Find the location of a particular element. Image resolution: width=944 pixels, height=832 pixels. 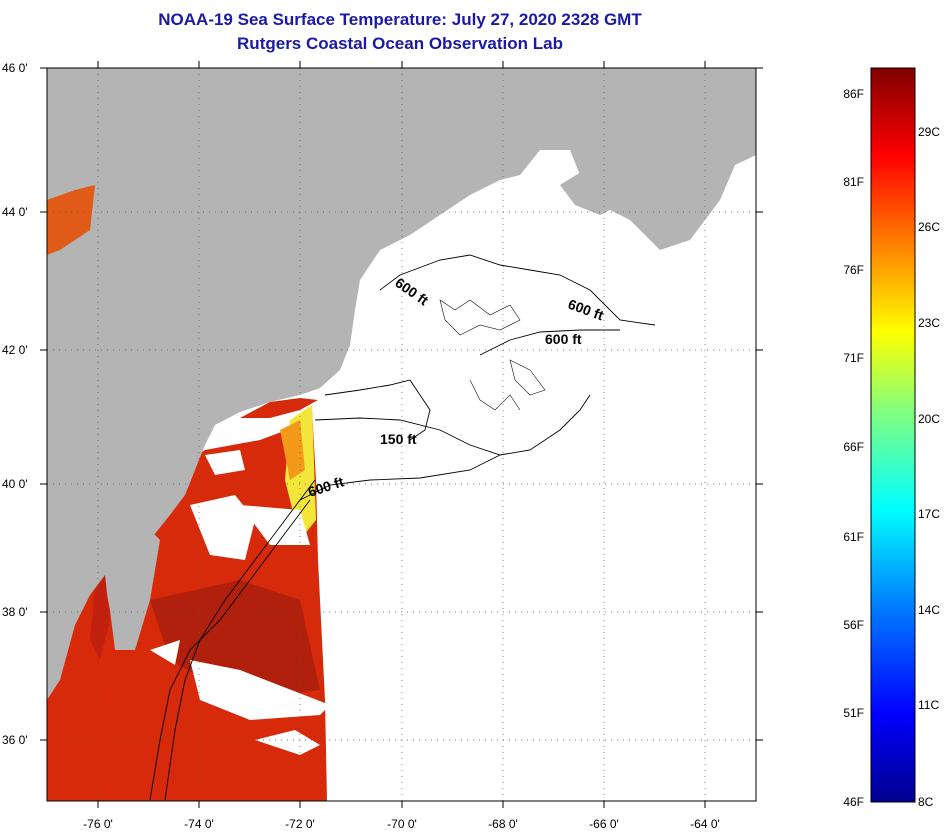

contour-label-150ft: 150 ft is located at coordinates (398, 439).